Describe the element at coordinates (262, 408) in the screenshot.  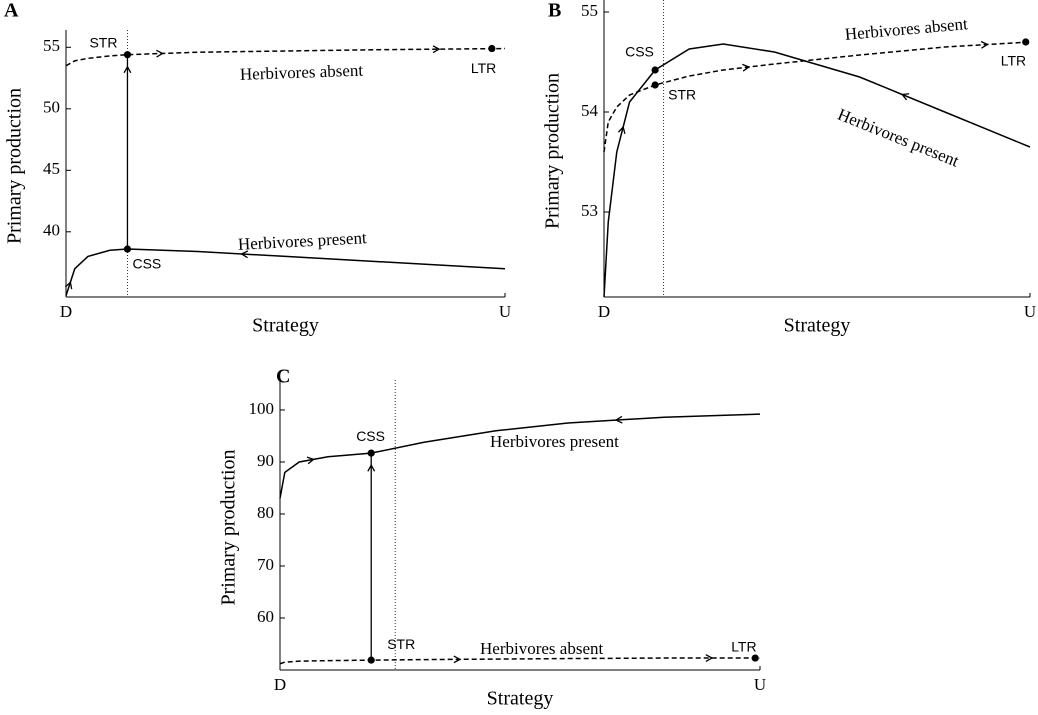
I see `y-tick-label: 100` at that location.